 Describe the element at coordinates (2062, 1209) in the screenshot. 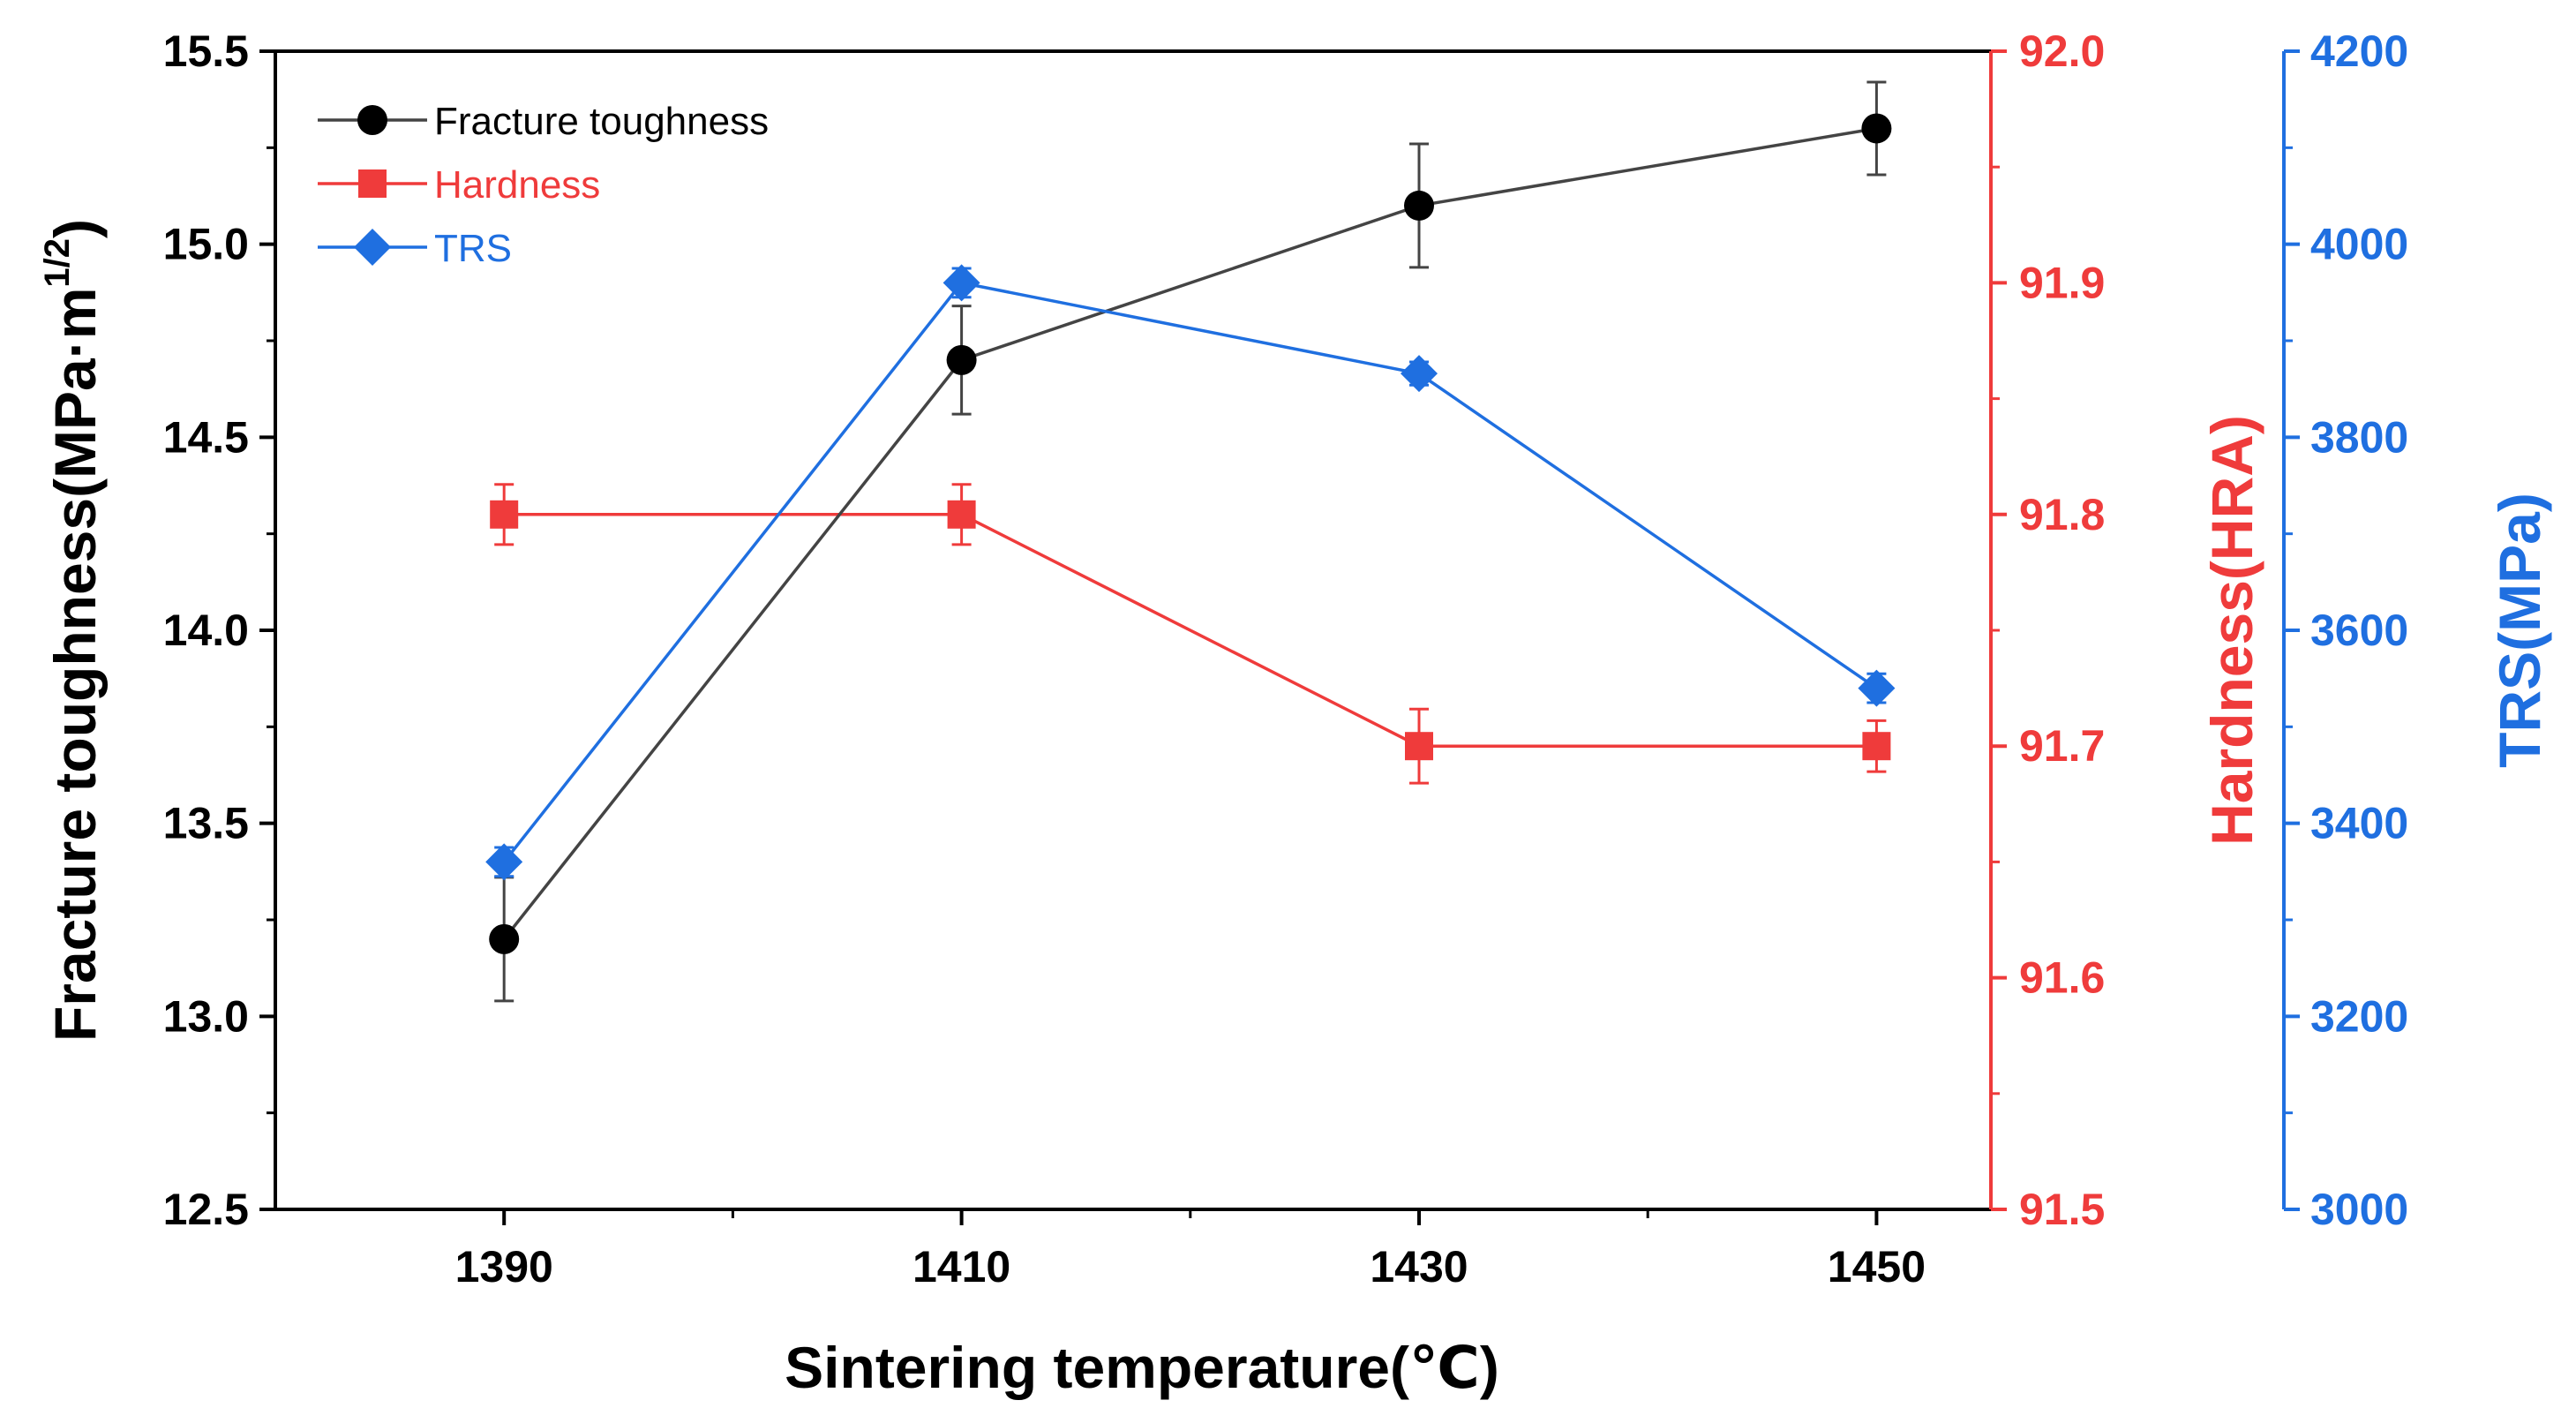

I see `hardness-tick-label: 91.5` at that location.